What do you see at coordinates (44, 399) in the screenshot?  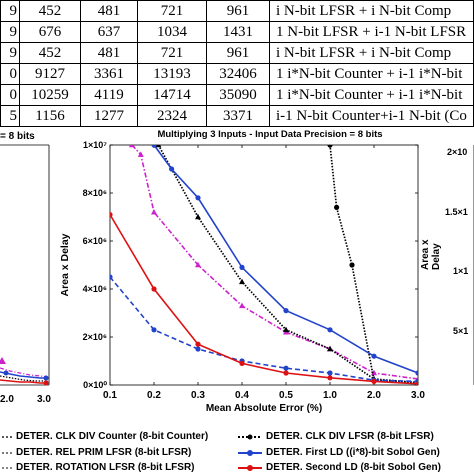 I see `left-panel-xtick-3: 3.0` at bounding box center [44, 399].